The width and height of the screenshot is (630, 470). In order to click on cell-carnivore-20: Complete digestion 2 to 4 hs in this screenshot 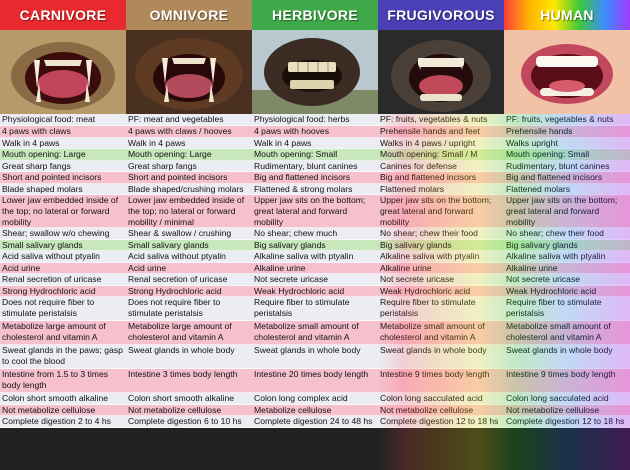, I will do `click(63, 422)`.